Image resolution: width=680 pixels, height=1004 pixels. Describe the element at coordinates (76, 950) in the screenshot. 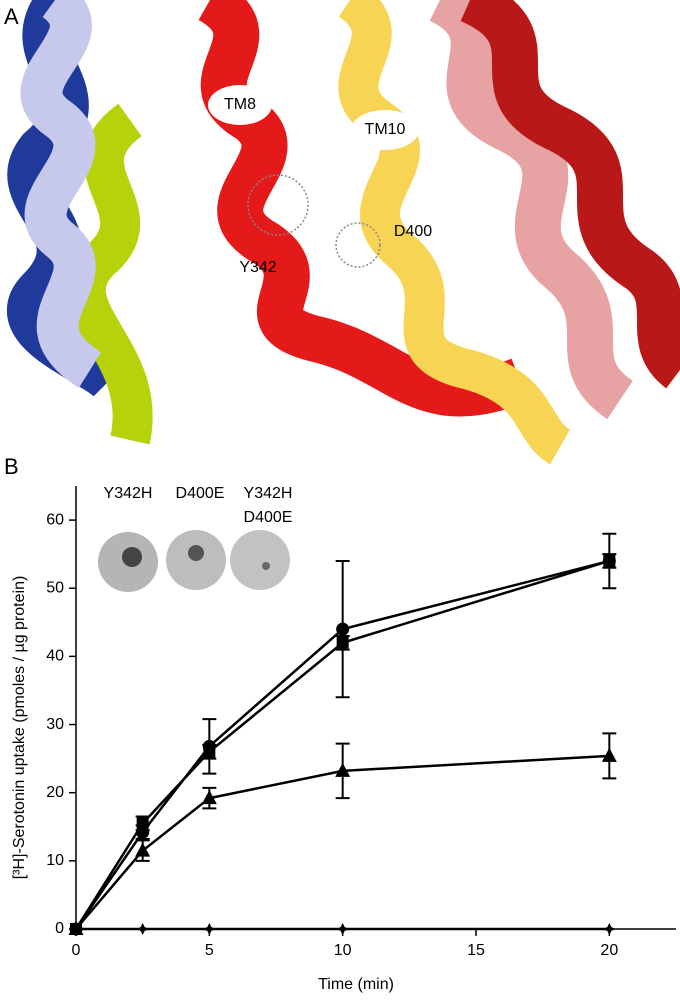

I see `x-tick-label: 0` at that location.